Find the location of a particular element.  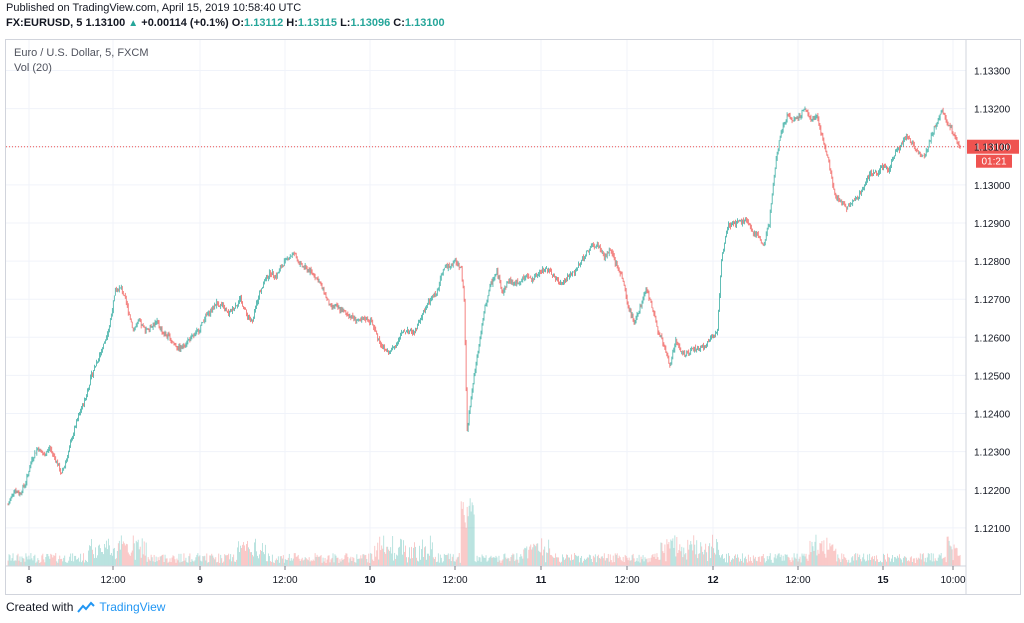

x-tick-label: 10 is located at coordinates (370, 580).